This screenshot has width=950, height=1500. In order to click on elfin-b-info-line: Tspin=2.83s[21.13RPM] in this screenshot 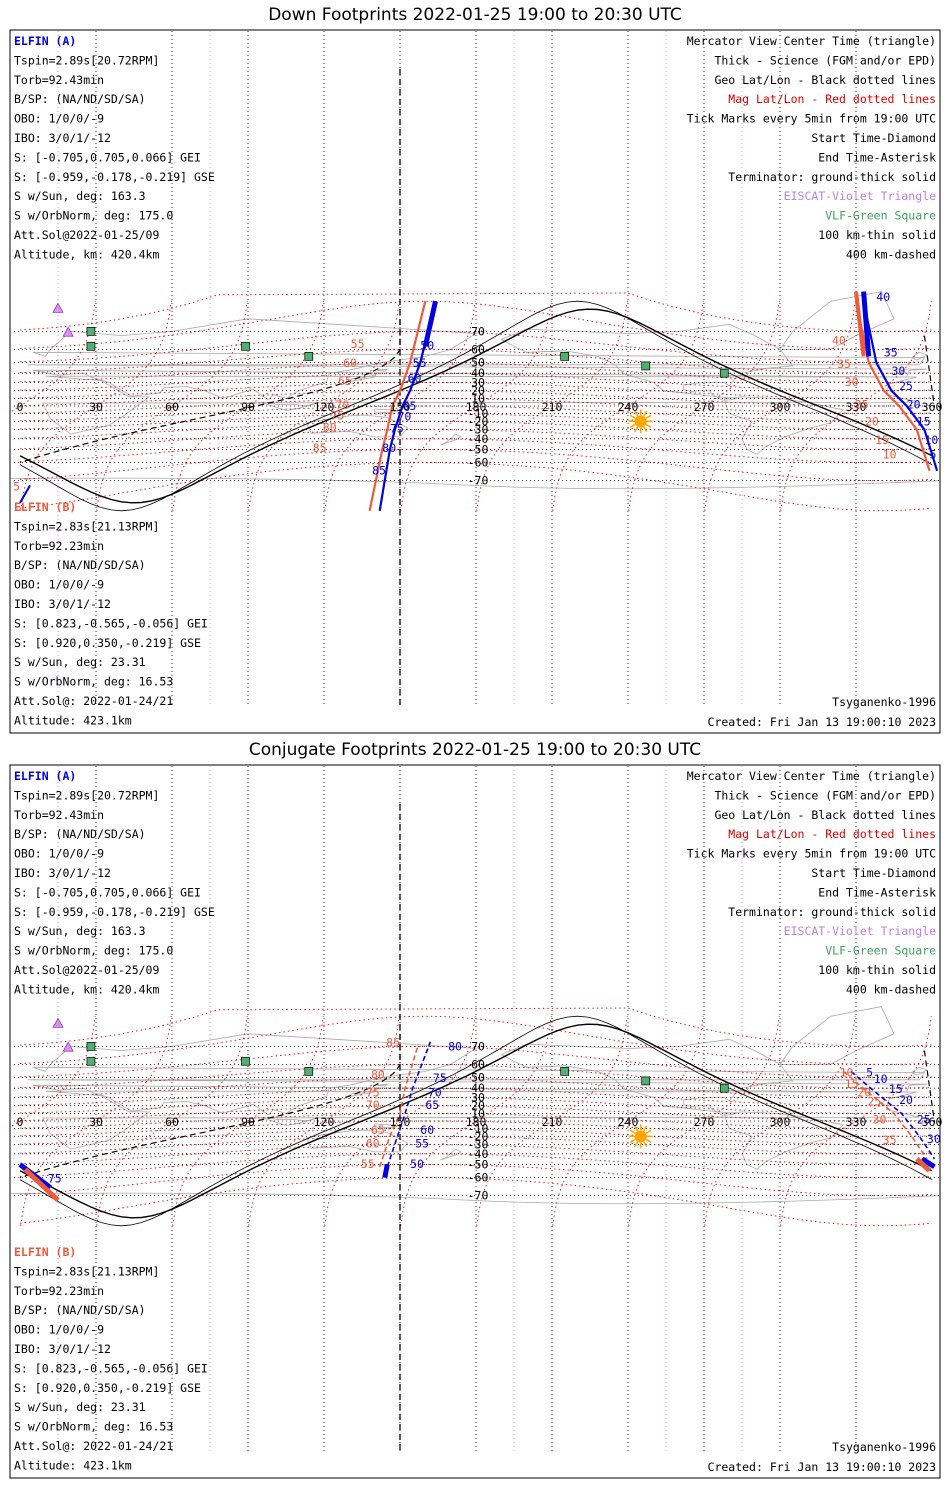, I will do `click(86, 1271)`.